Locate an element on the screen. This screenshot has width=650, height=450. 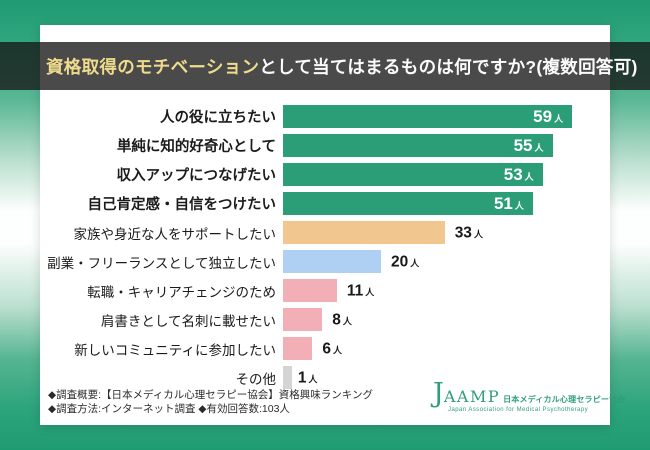
chart-row: 転職・キャリアチェンジのため 11 人 is located at coordinates (325, 290).